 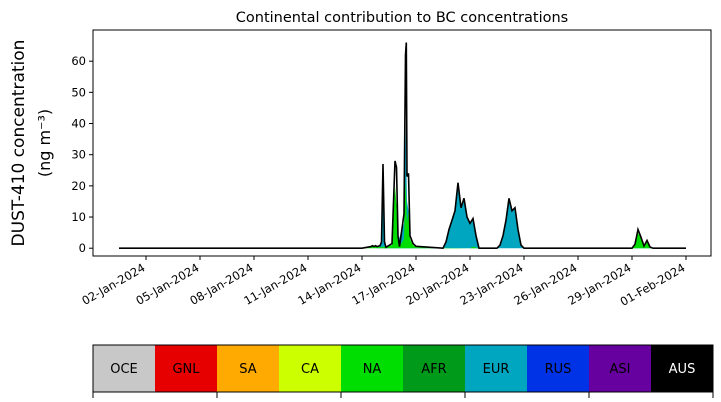 I want to click on y-tick-label: 20, so click(x=78, y=186).